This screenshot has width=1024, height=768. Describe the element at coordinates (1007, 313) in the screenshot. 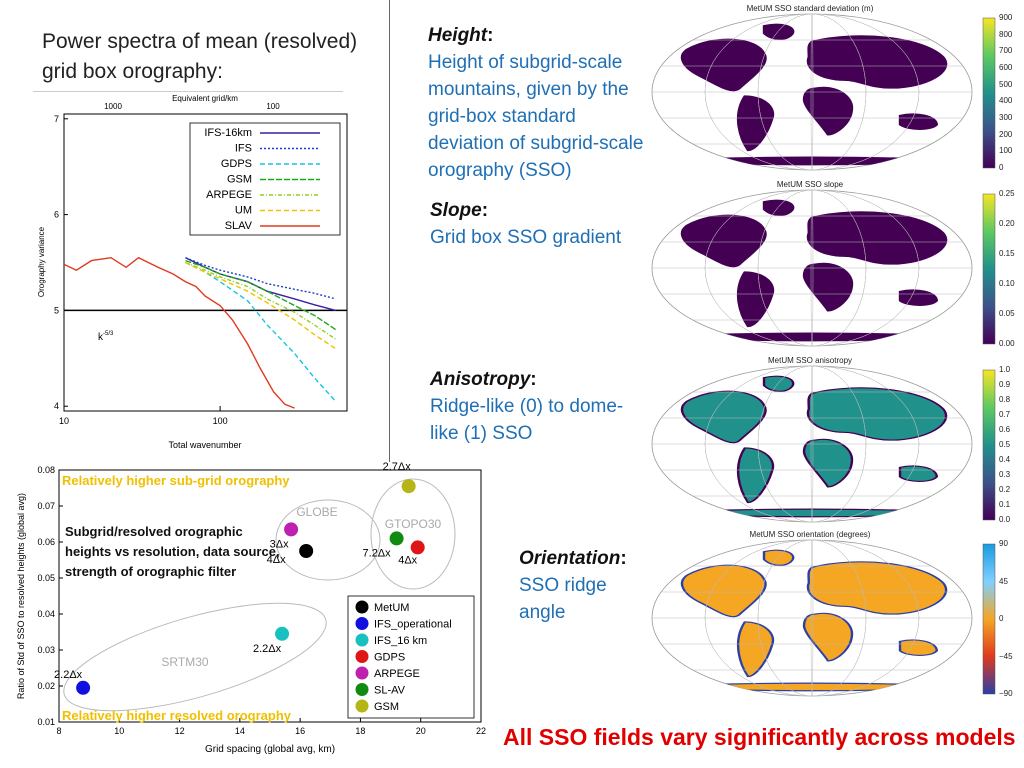

I see `map-colorbar-tick: 0.05` at that location.